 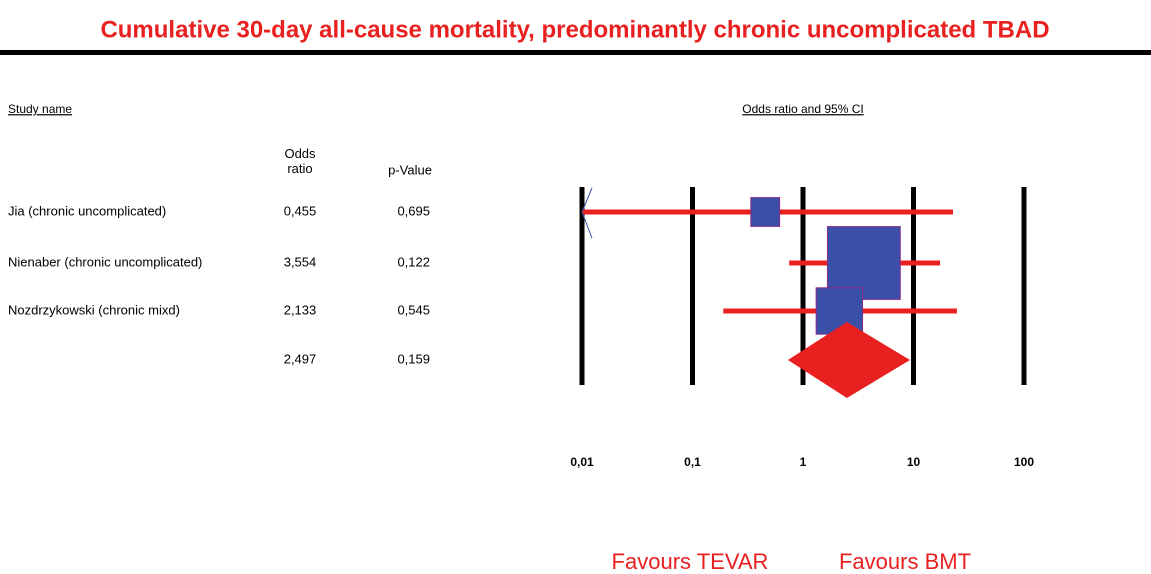 What do you see at coordinates (803, 462) in the screenshot?
I see `x-tick-label: 1` at bounding box center [803, 462].